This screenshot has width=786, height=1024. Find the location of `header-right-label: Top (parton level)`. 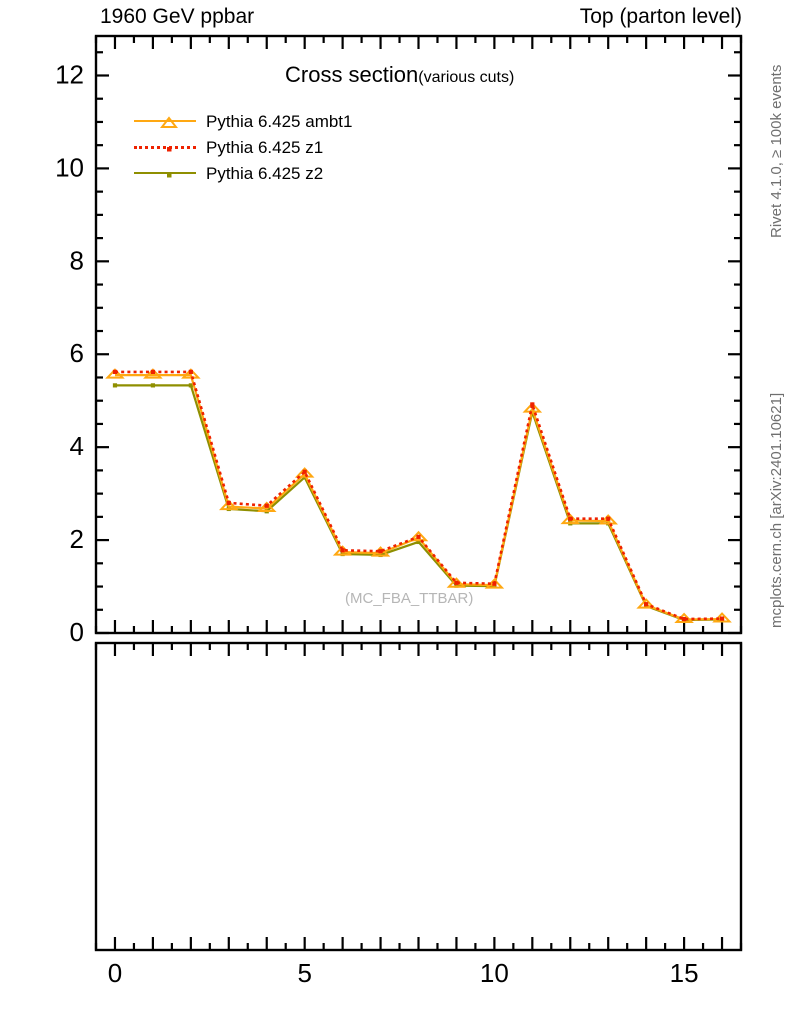

header-right-label: Top (parton level) is located at coordinates (660, 16).